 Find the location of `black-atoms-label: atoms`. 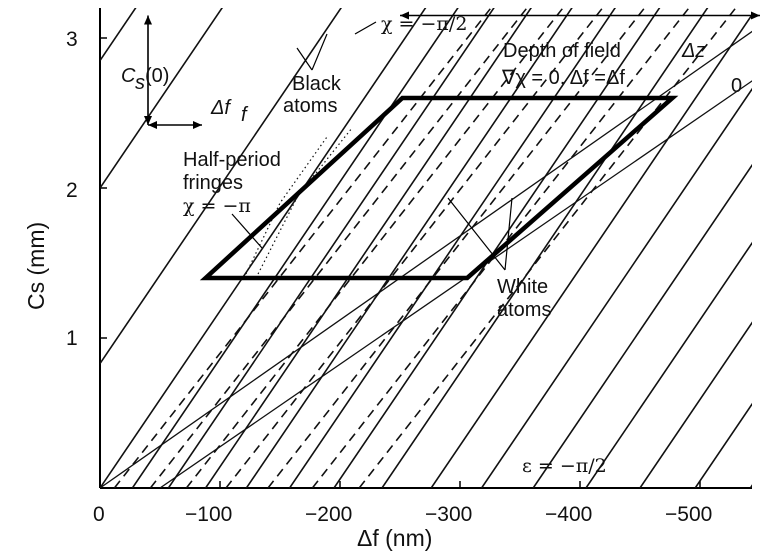

black-atoms-label: atoms is located at coordinates (310, 106).